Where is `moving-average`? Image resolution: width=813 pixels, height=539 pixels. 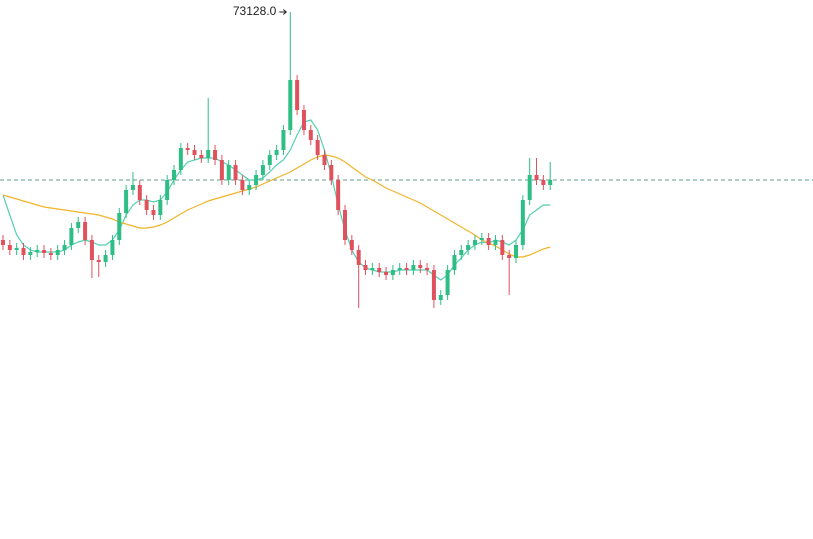
moving-average is located at coordinates (276, 206).